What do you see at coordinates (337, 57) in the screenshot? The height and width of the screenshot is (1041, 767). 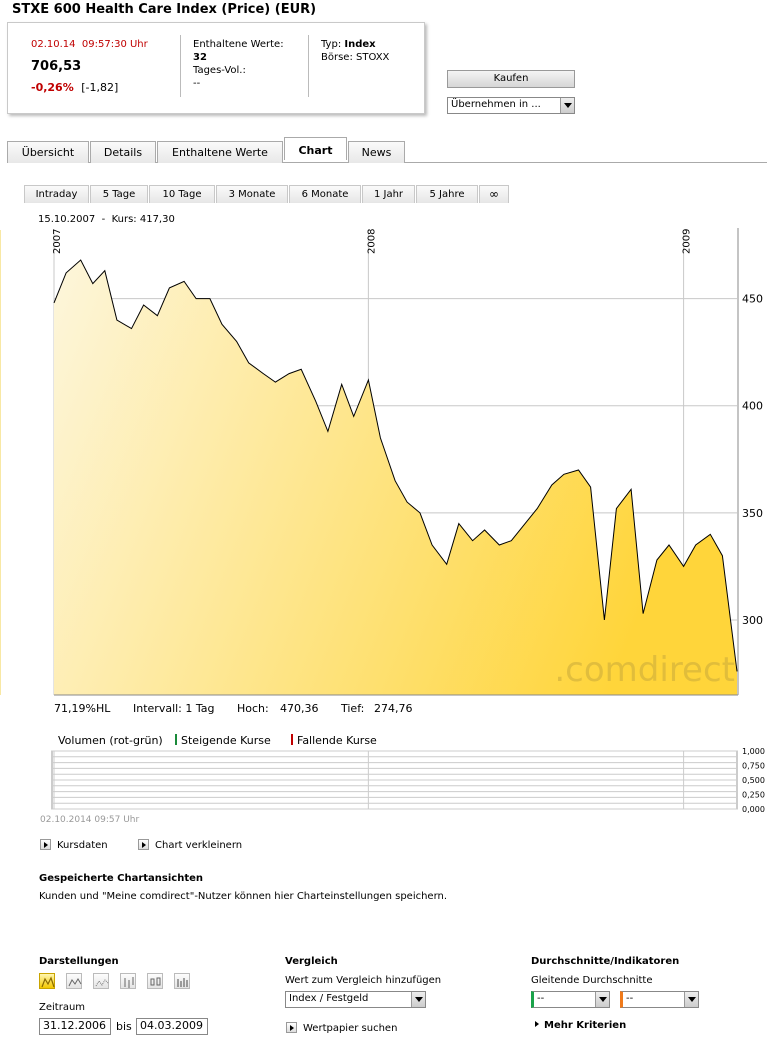 I see `exchange-label: Börse:` at bounding box center [337, 57].